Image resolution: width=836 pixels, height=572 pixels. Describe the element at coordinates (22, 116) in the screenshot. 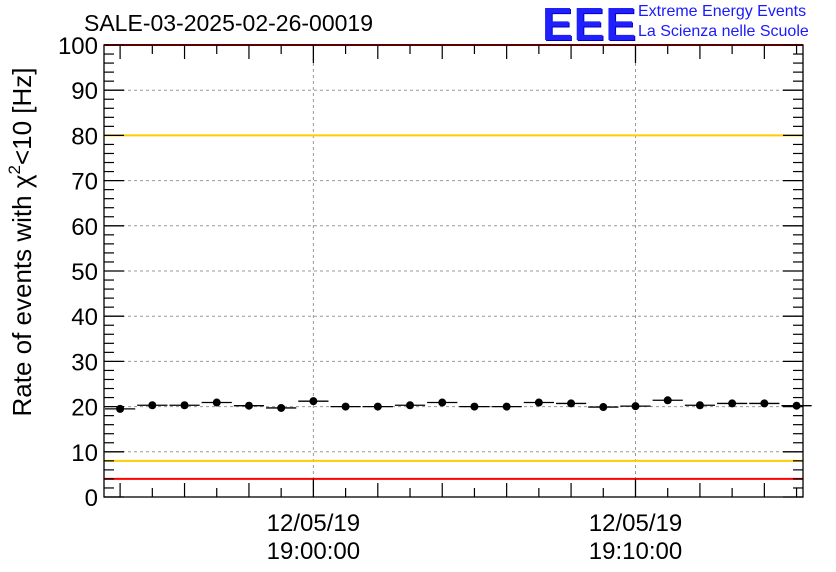

I see `y-label-tail: <10 [Hz]` at that location.